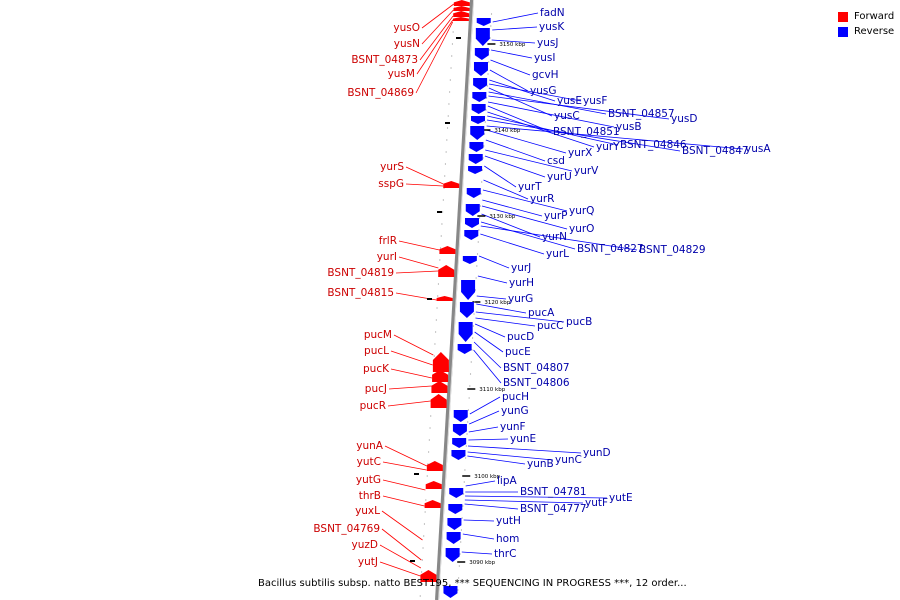 This screenshot has height=600, width=900. What do you see at coordinates (365, 545) in the screenshot?
I see `gene-label-yuzd: yuzD` at bounding box center [365, 545].